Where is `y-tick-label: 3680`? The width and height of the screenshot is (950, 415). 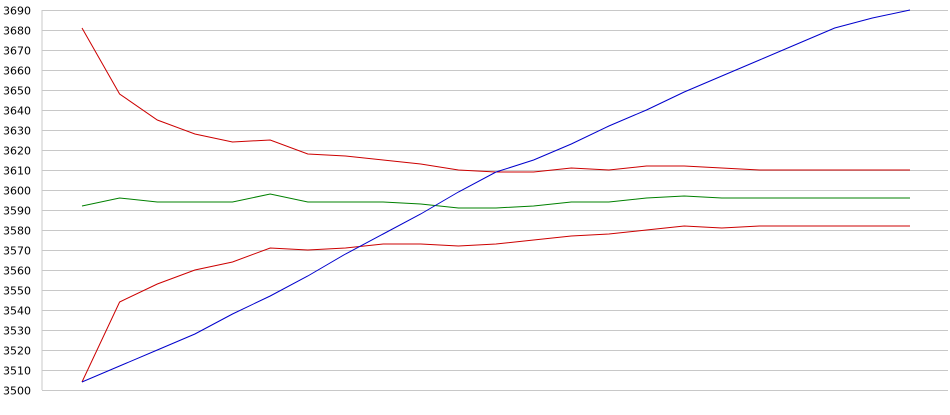 y-tick-label: 3680 is located at coordinates (17, 31).